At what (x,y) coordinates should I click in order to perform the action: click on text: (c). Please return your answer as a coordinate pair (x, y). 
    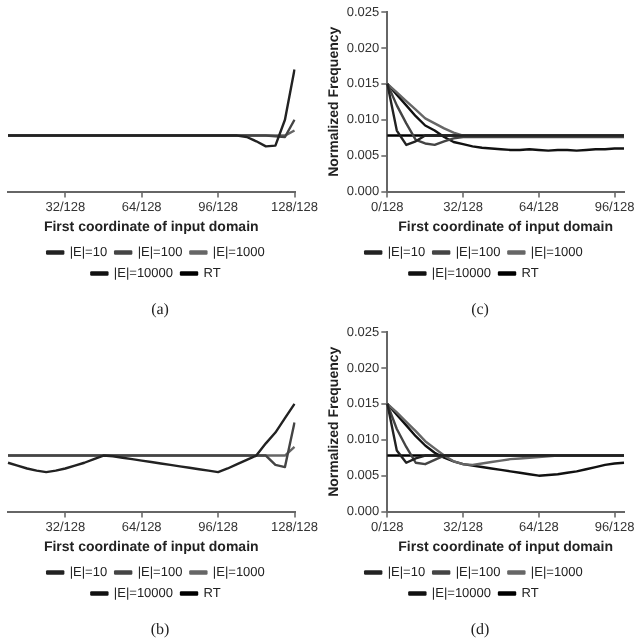
    Looking at the image, I should click on (480, 309).